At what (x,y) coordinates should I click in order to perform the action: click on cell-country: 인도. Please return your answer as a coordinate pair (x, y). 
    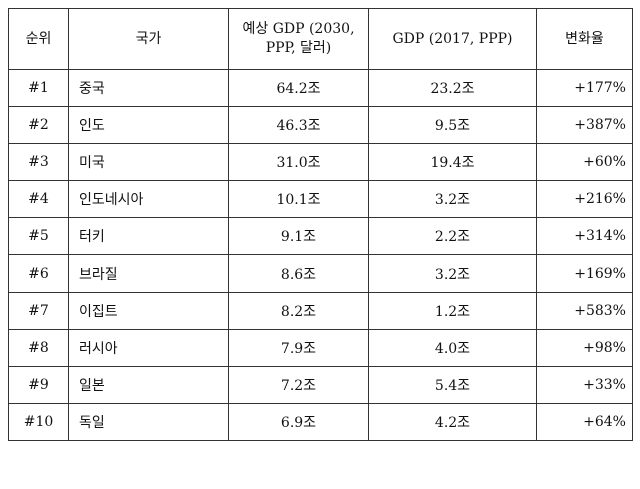
    Looking at the image, I should click on (148, 125).